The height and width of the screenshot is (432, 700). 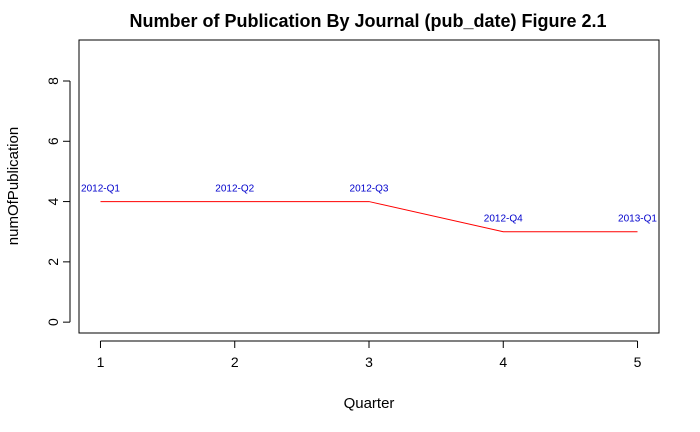 I want to click on y-tick-label: 2, so click(x=53, y=262).